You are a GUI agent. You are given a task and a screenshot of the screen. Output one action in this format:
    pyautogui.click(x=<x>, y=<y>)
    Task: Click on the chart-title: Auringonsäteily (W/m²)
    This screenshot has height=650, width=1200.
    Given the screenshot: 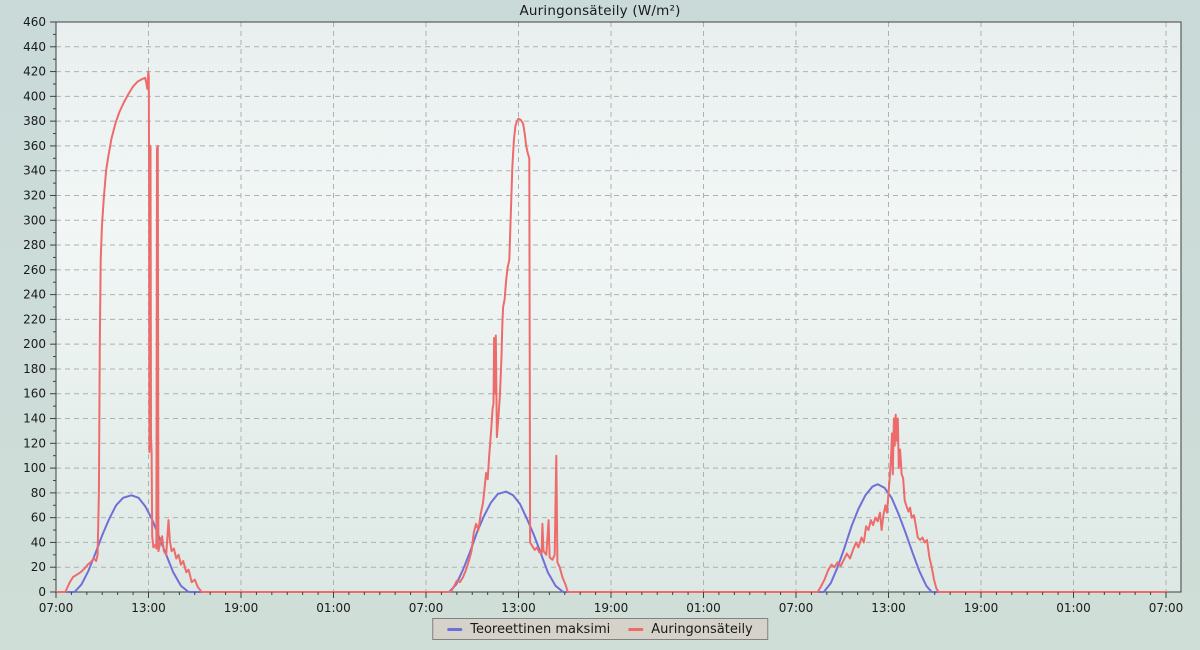 What is the action you would take?
    pyautogui.click(x=600, y=11)
    